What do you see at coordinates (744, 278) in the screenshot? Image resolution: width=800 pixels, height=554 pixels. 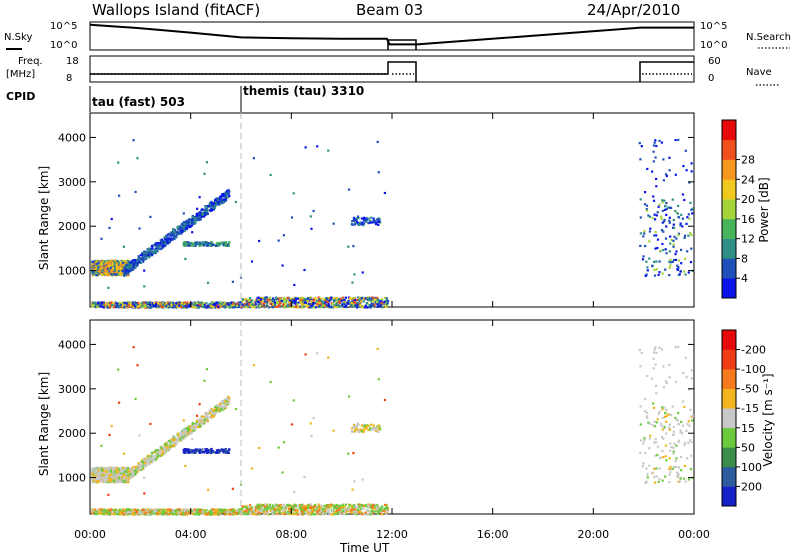 I see `colorbar-tick-label: 4` at bounding box center [744, 278].